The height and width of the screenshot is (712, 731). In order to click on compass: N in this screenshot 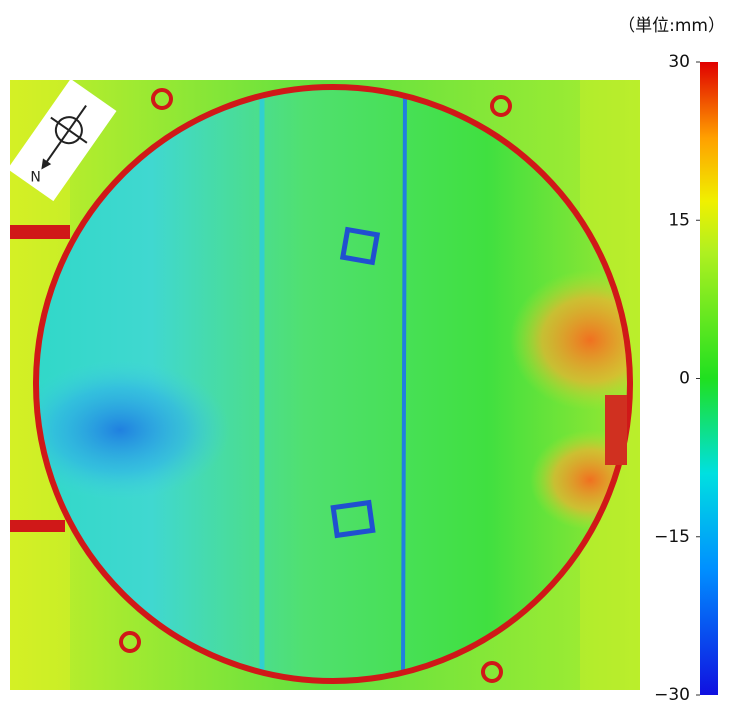, I will do `click(62, 140)`.